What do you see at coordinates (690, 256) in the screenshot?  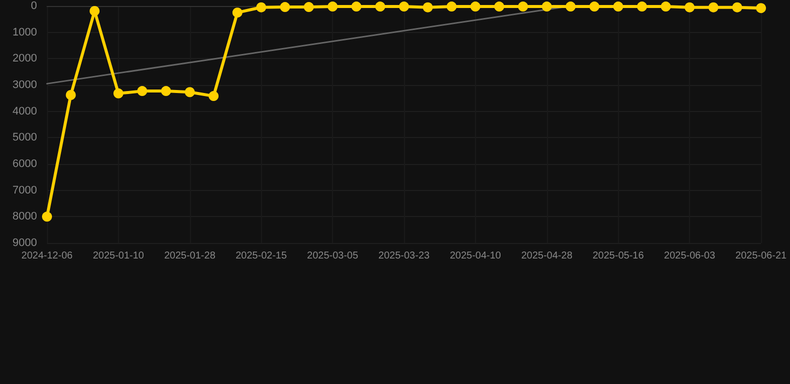 I see `x-tick-label: 2025-06-03` at bounding box center [690, 256].